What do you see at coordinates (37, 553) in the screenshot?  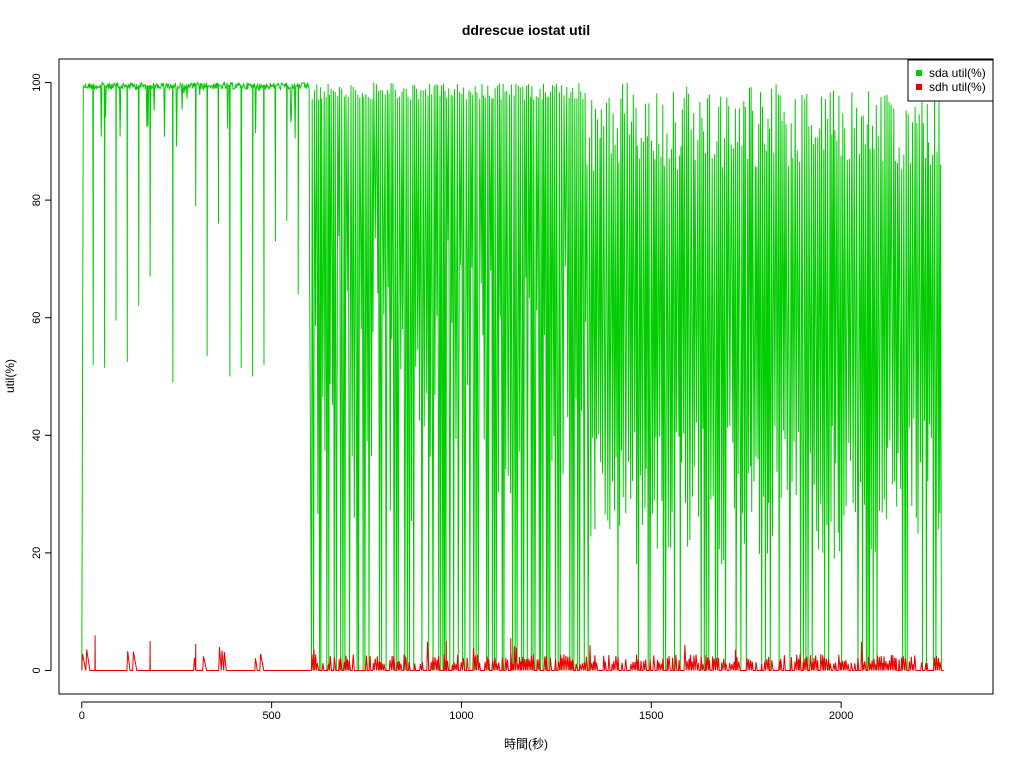 I see `y-tick-label: 20` at bounding box center [37, 553].